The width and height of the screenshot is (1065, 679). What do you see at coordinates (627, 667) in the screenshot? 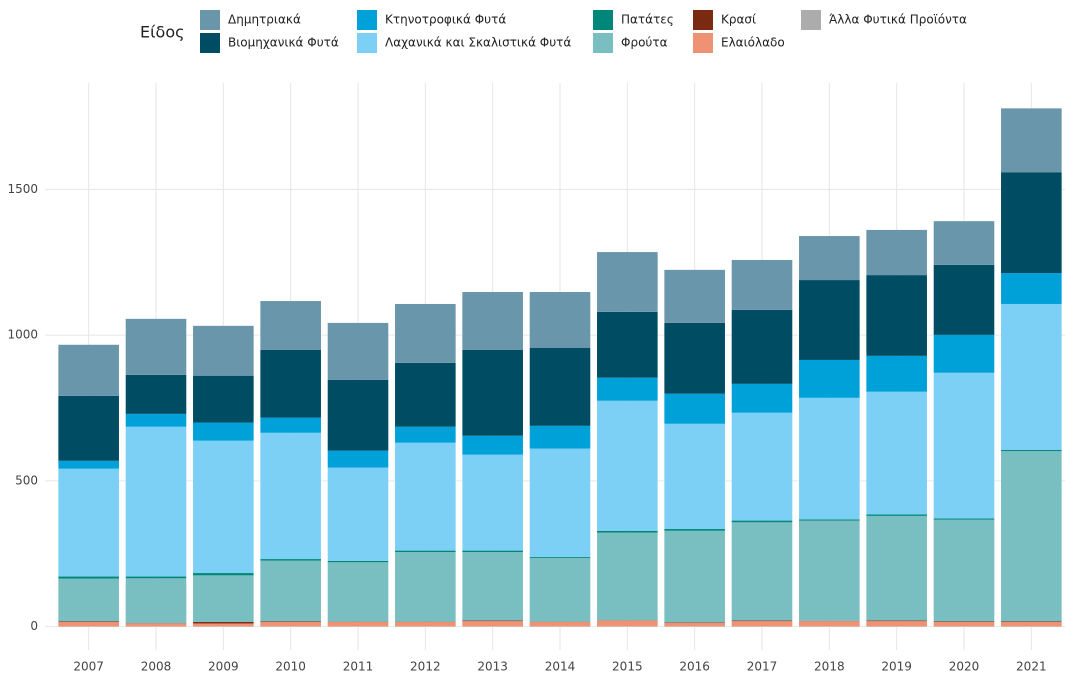
I see `x-tick-label: 2015` at bounding box center [627, 667].